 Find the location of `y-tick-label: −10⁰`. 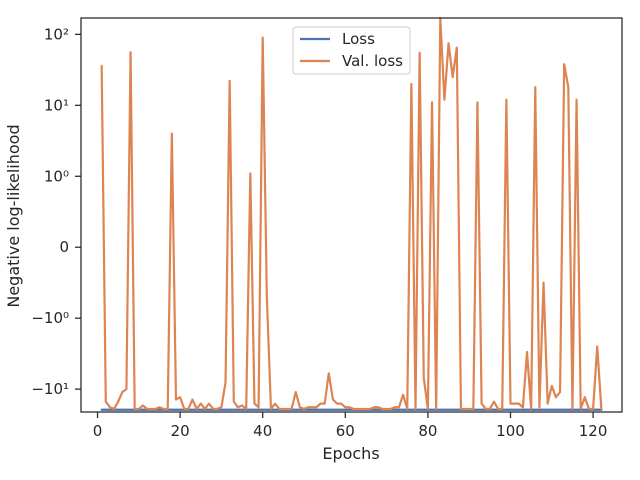

y-tick-label: −10⁰ is located at coordinates (50, 318).